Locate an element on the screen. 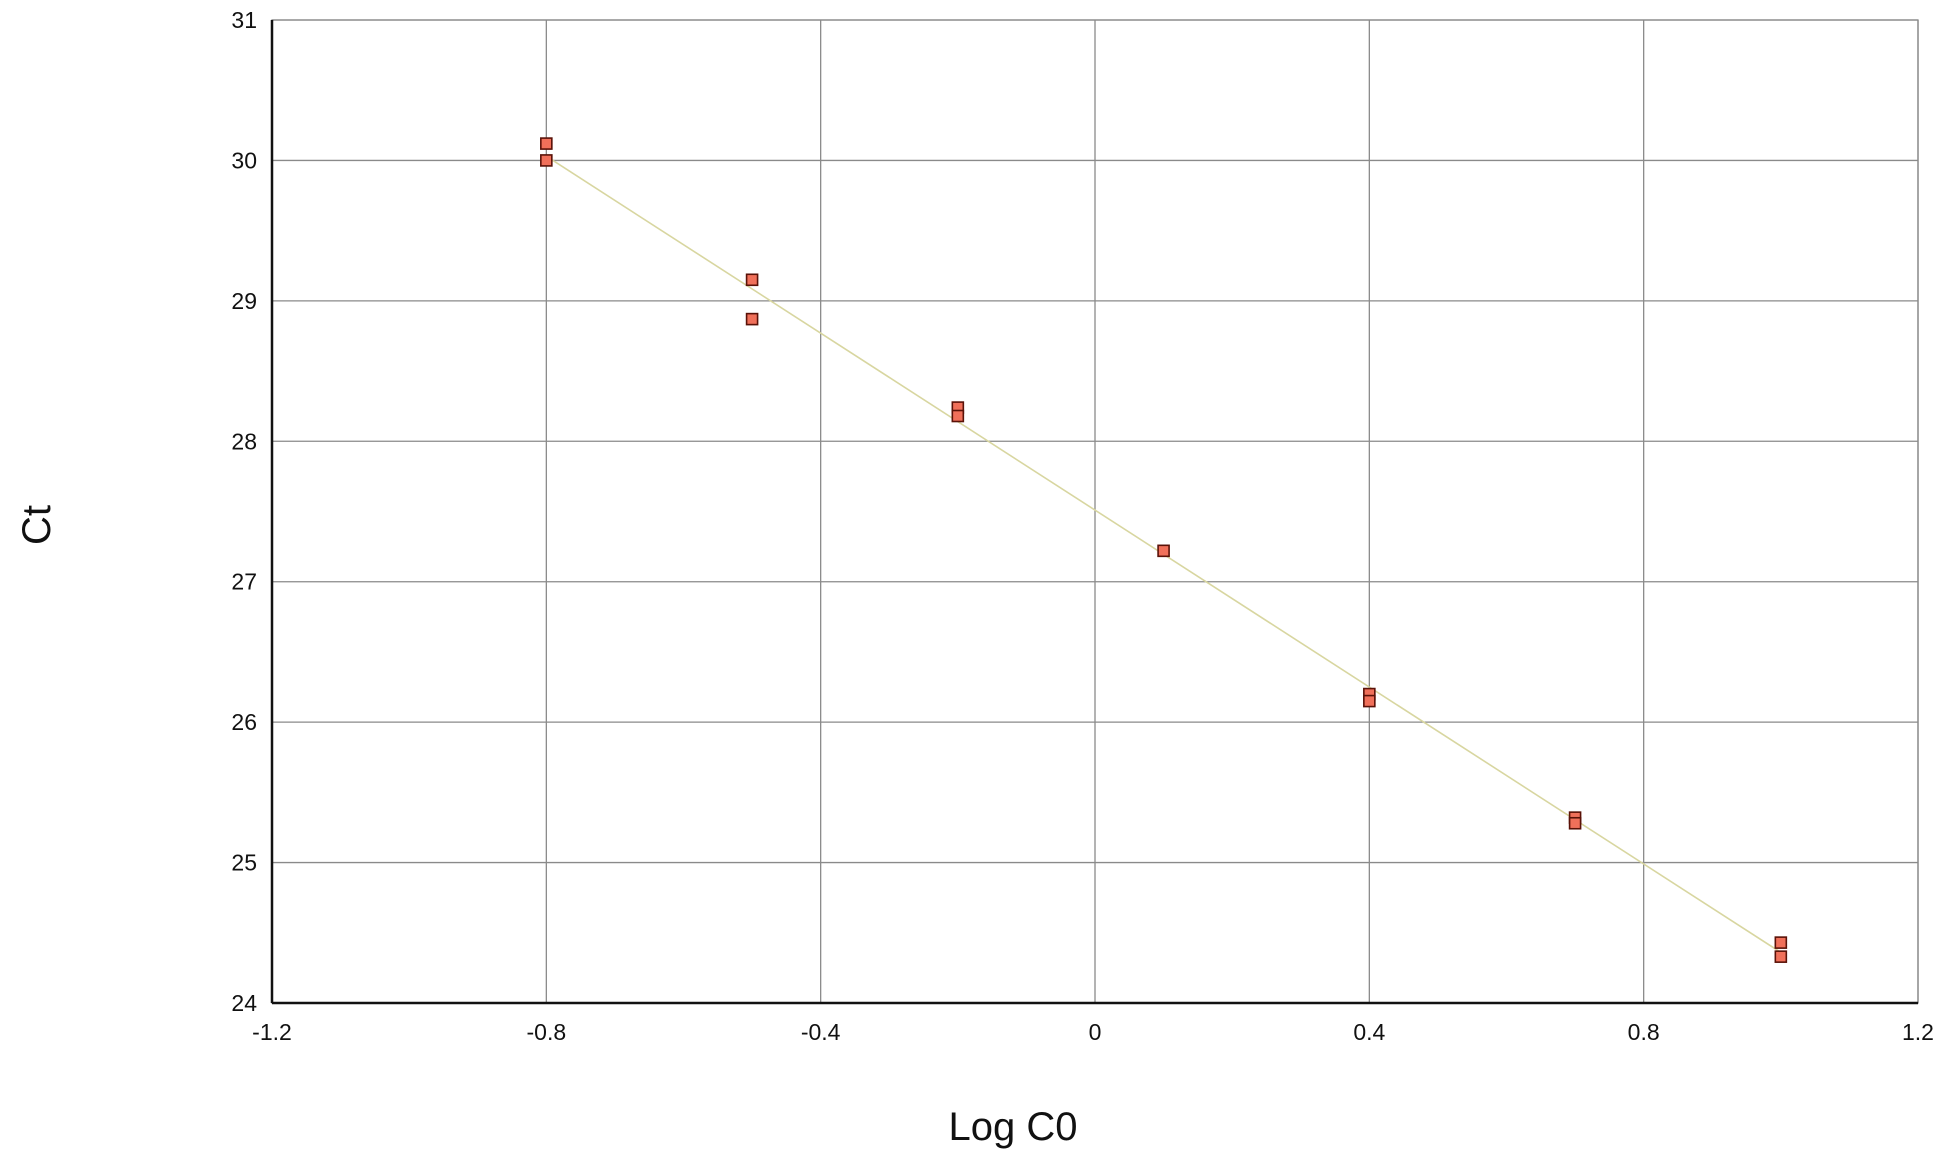  x-tick-label: 0 is located at coordinates (1095, 1032).